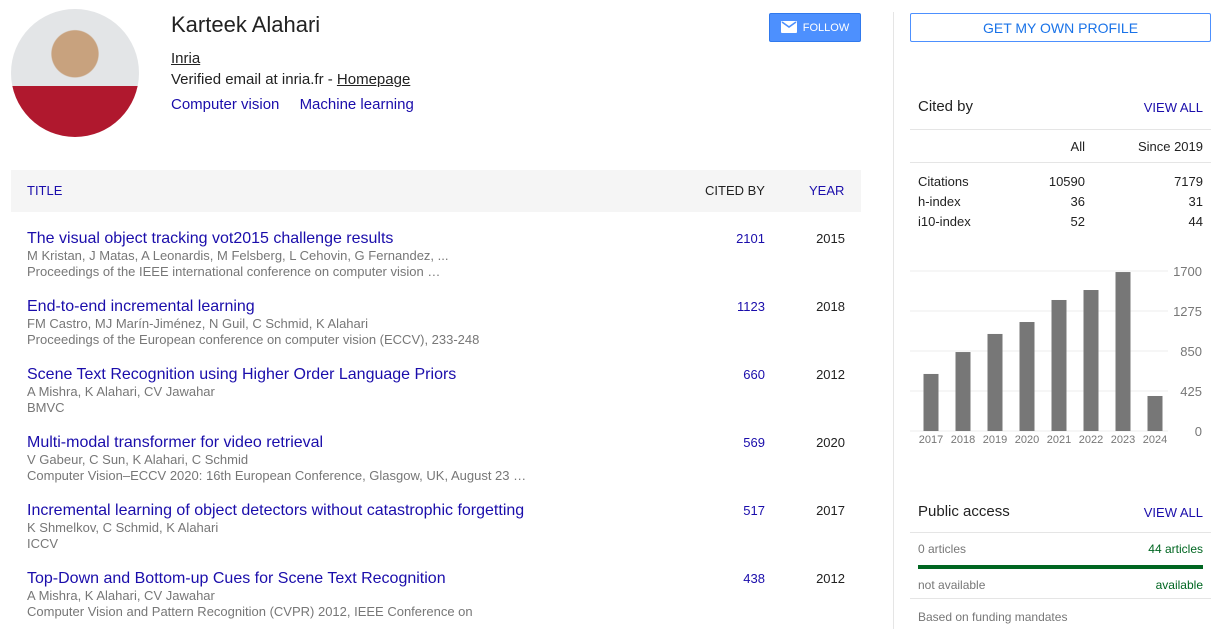 This screenshot has height=636, width=1220. What do you see at coordinates (186, 58) in the screenshot?
I see `affiliation-link: Inria` at bounding box center [186, 58].